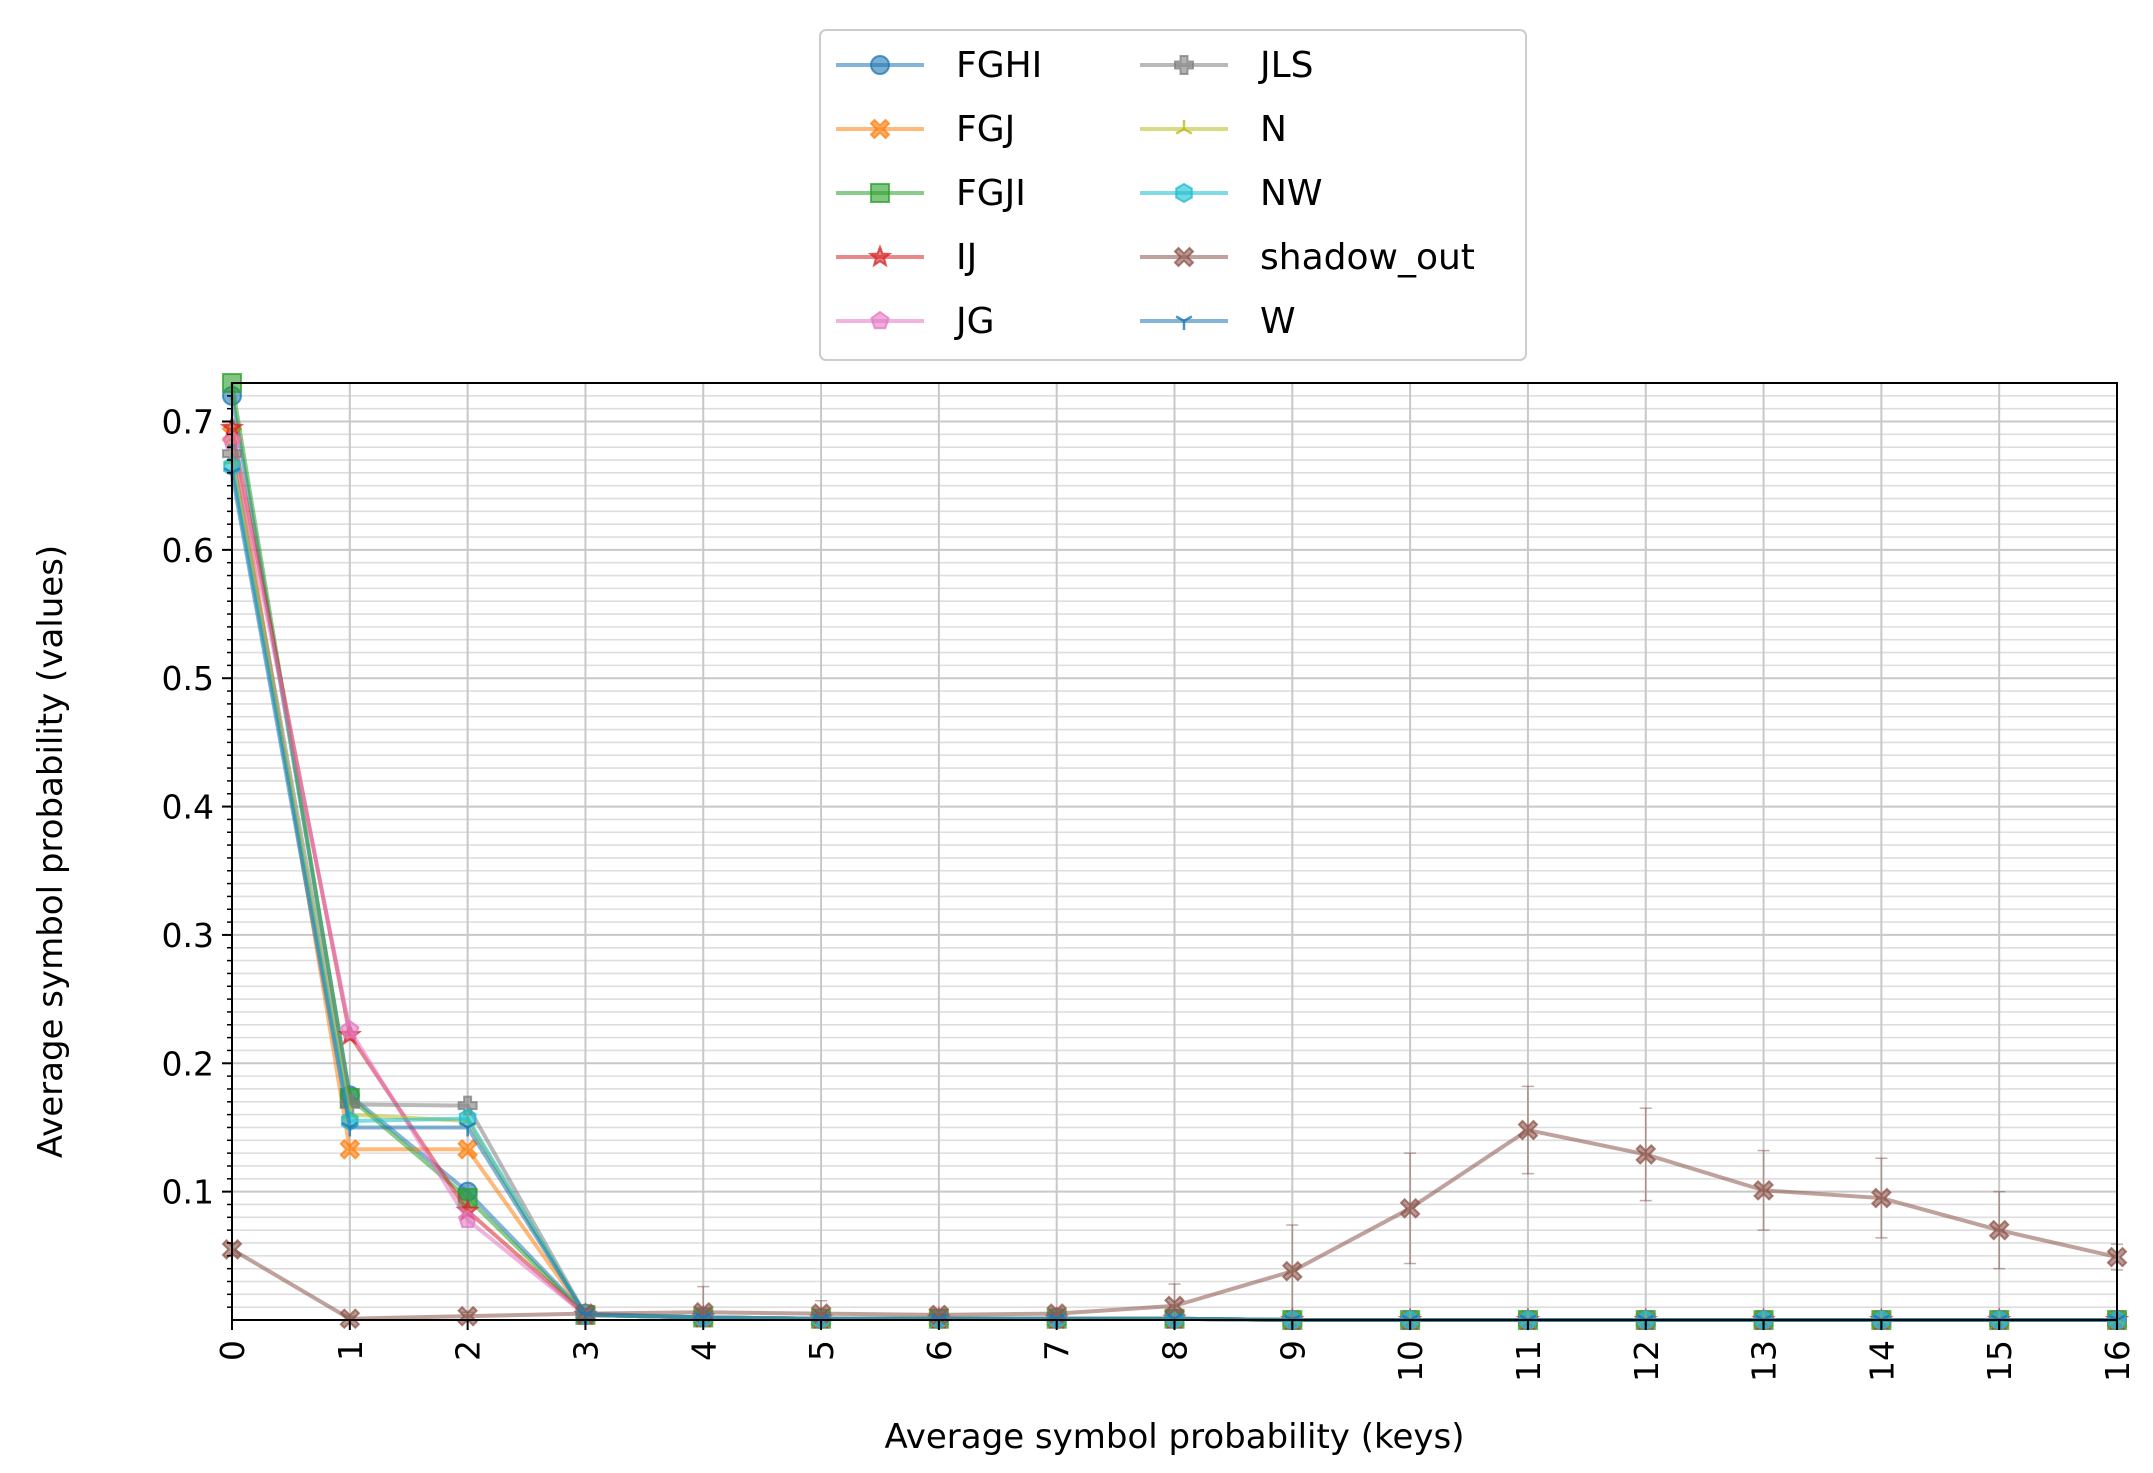 This screenshot has width=2153, height=1473. What do you see at coordinates (232, 1350) in the screenshot?
I see `x-tick-label: 0` at bounding box center [232, 1350].